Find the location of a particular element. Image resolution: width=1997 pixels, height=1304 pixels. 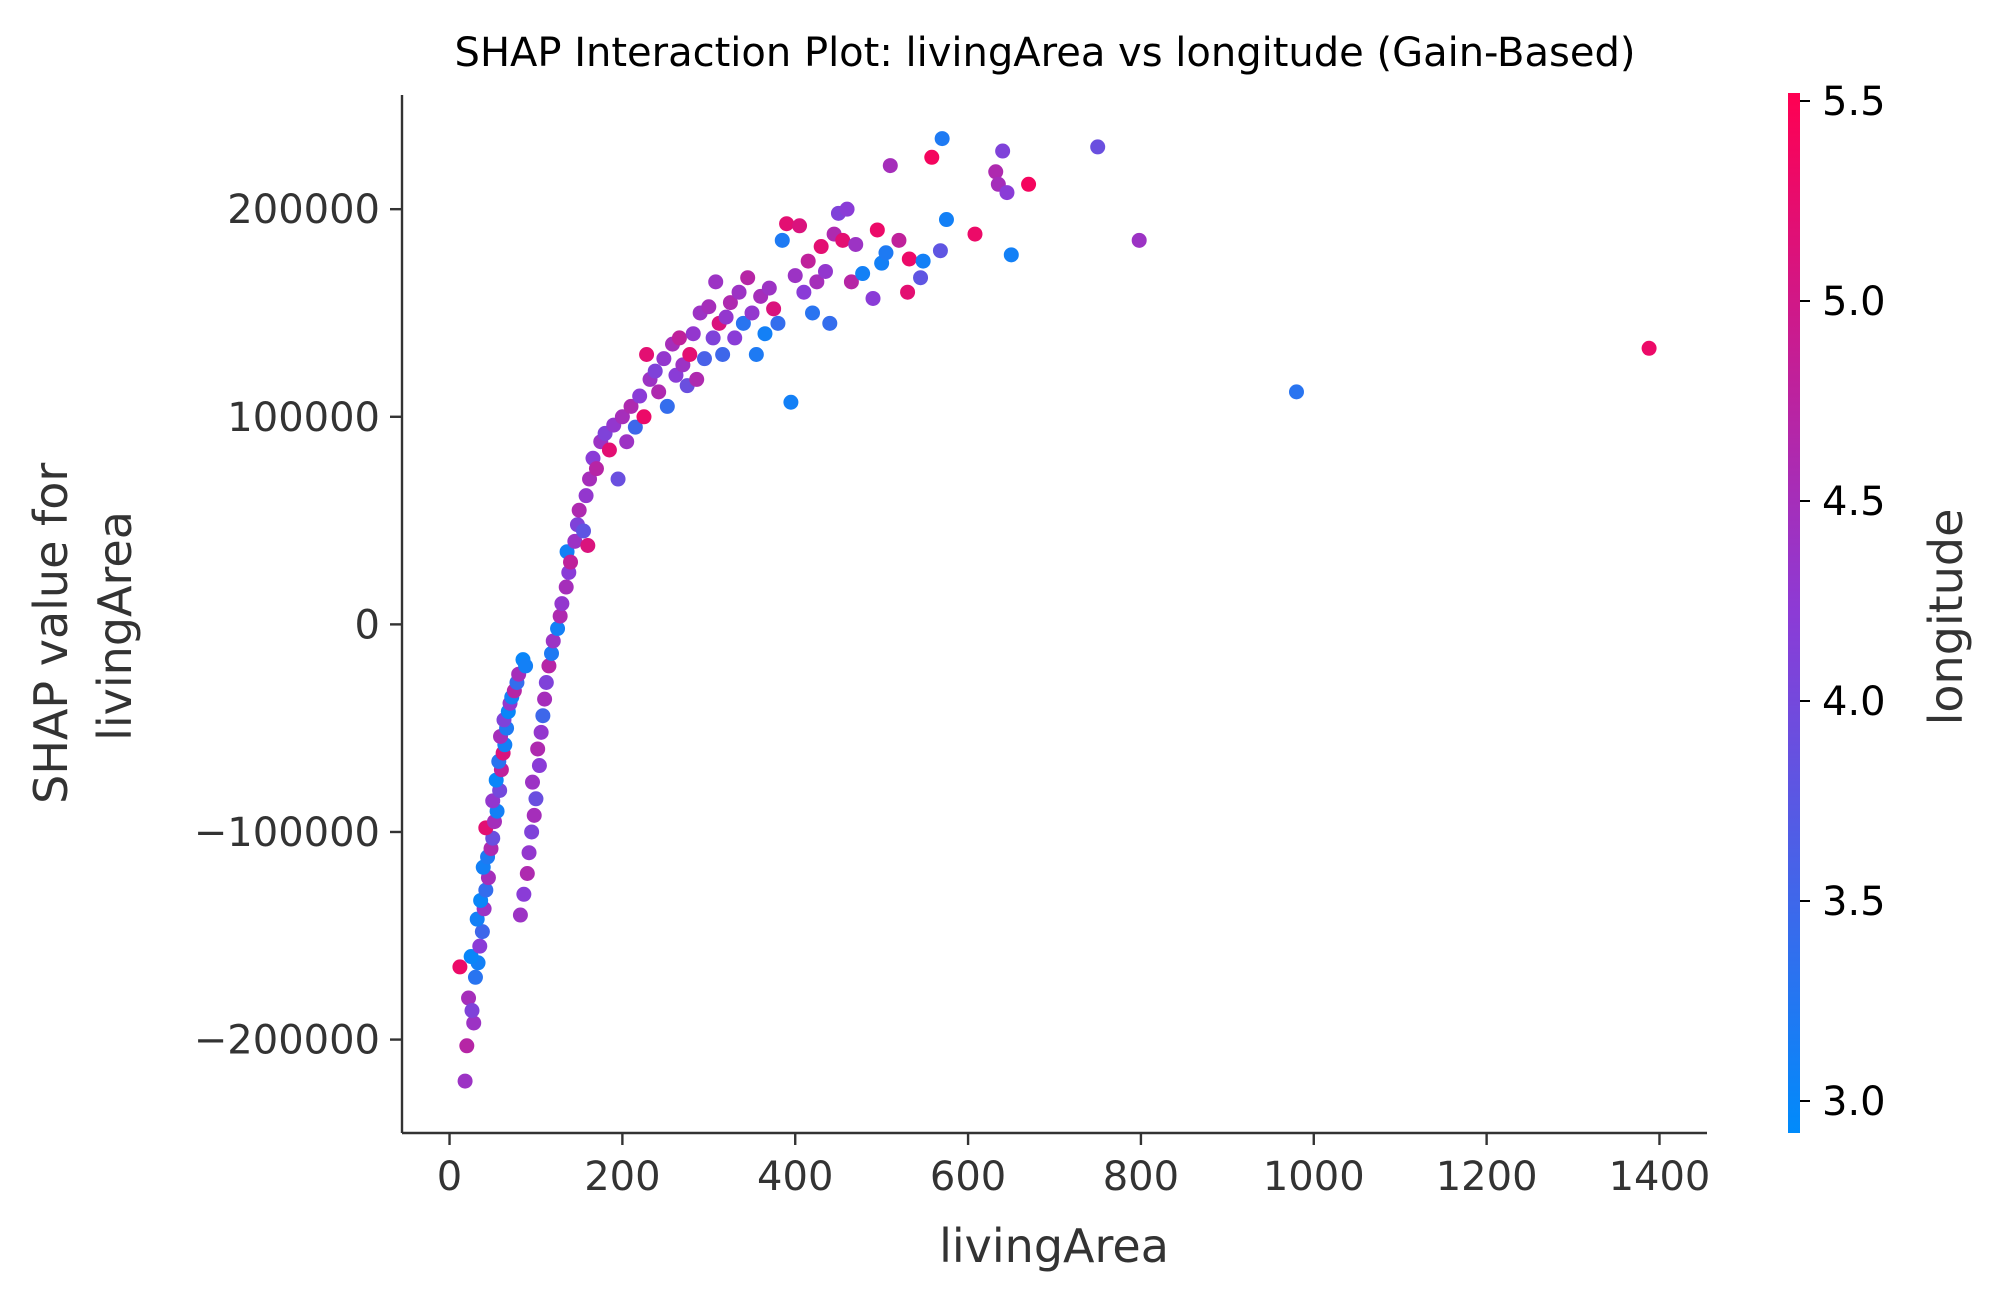

colorbar-tick-label: 3.0 is located at coordinates (1854, 1102).